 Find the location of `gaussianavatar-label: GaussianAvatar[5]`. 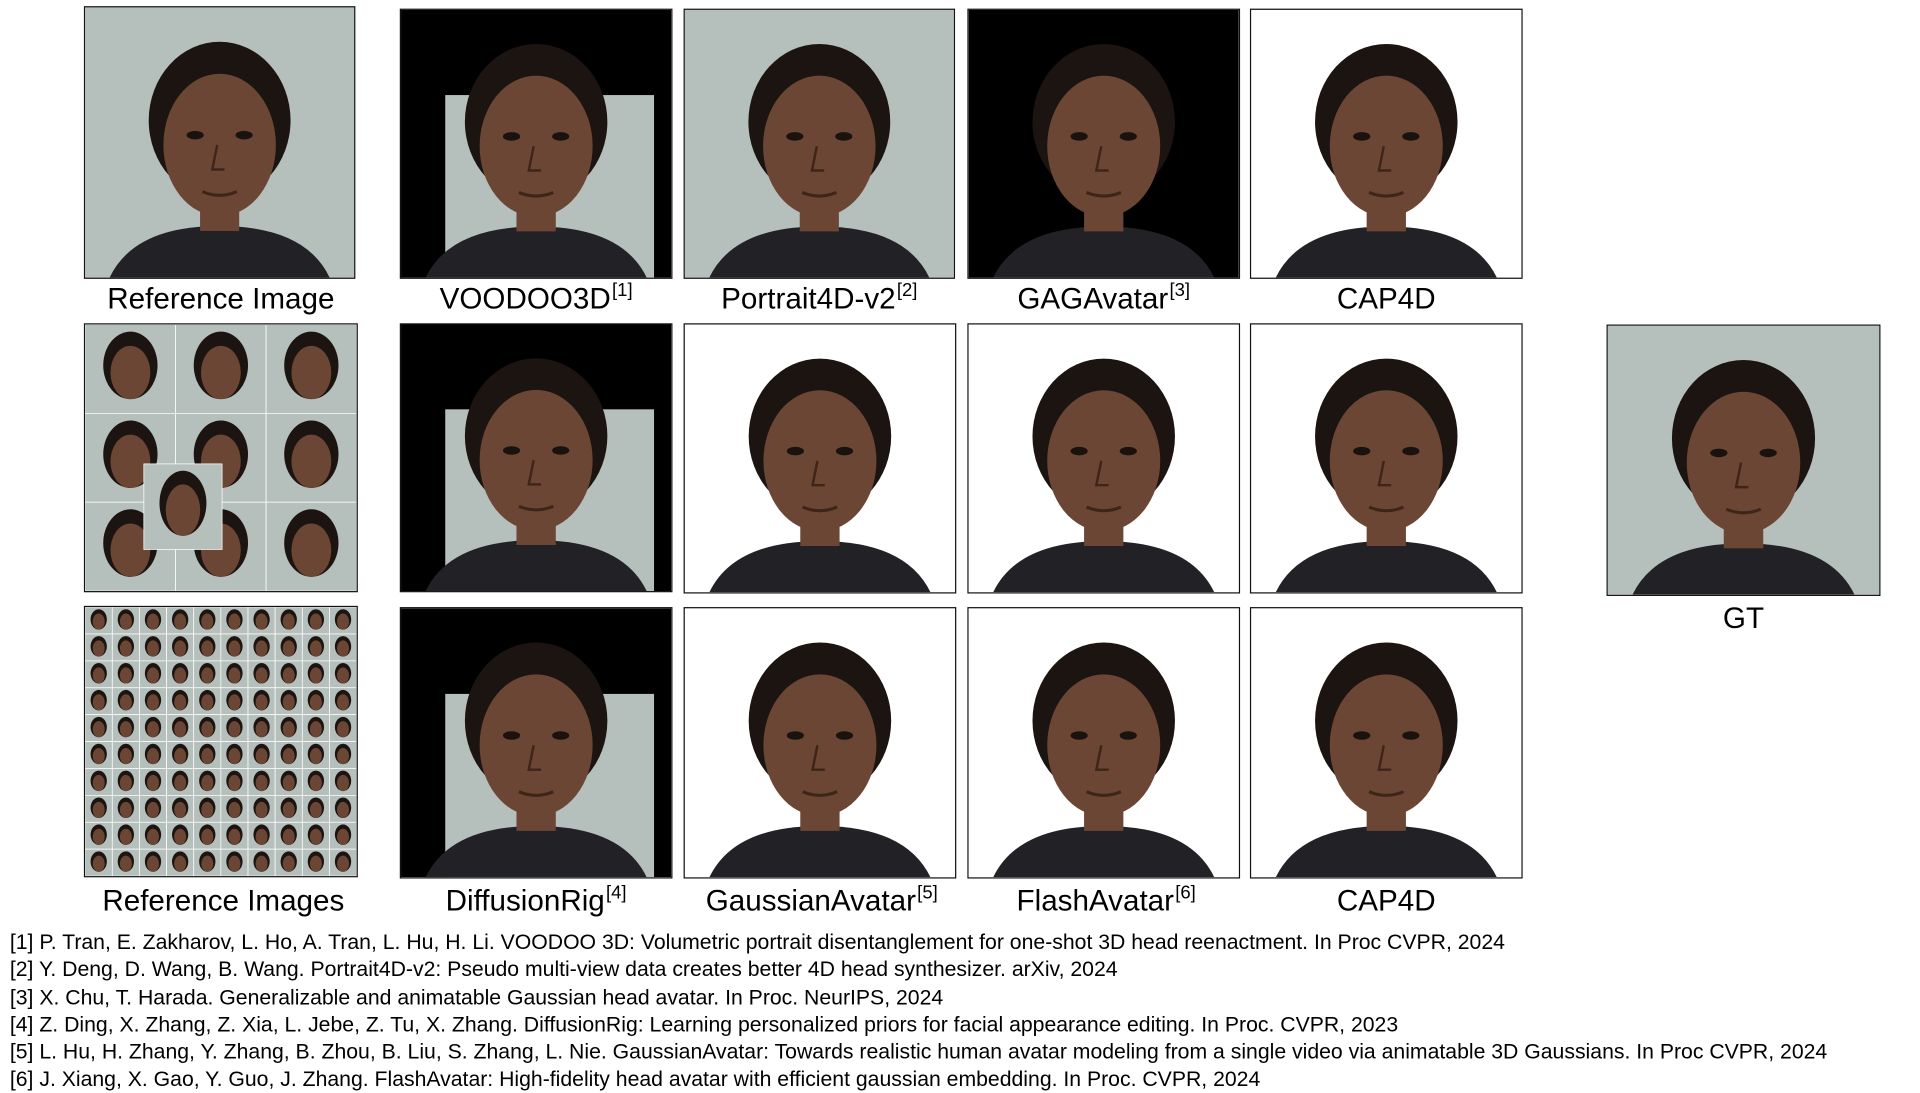

gaussianavatar-label: GaussianAvatar[5] is located at coordinates (821, 900).